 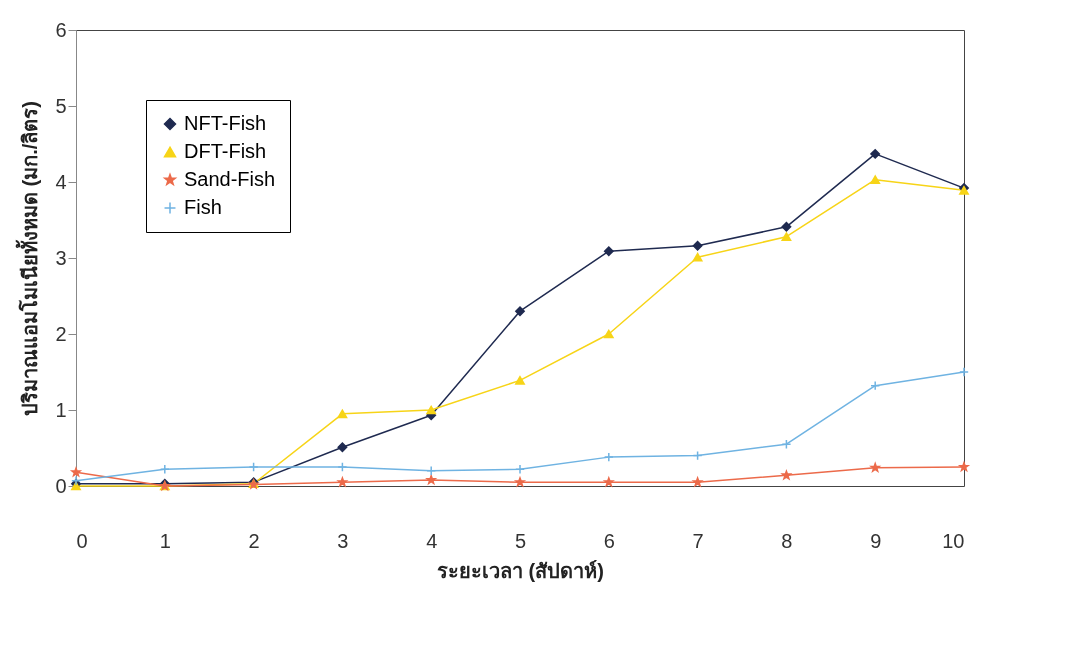 What do you see at coordinates (343, 540) in the screenshot?
I see `x-tick-label: 3` at bounding box center [343, 540].